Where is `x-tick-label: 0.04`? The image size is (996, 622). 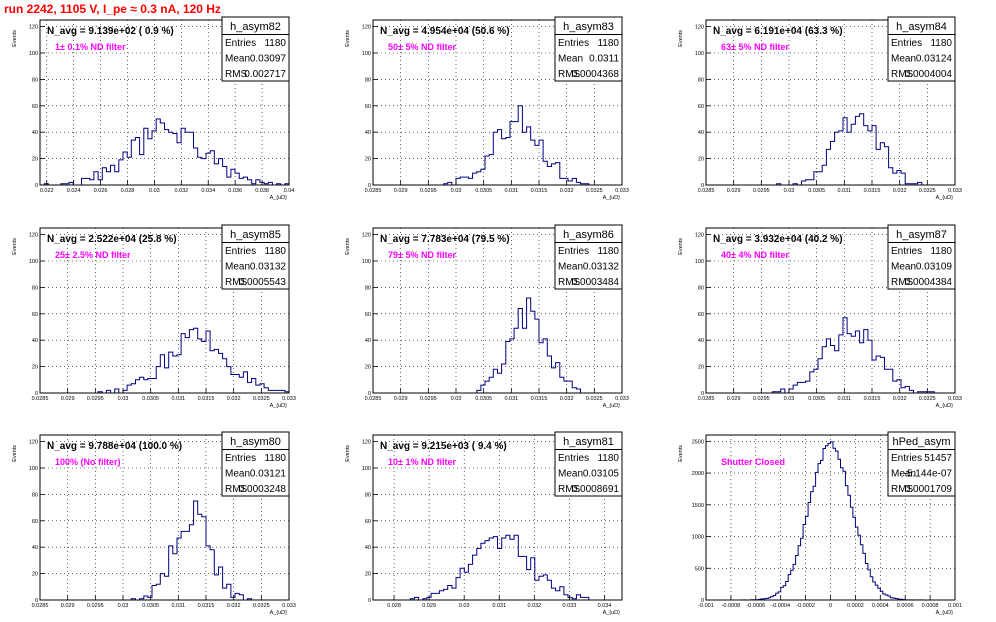
x-tick-label: 0.04 is located at coordinates (289, 191).